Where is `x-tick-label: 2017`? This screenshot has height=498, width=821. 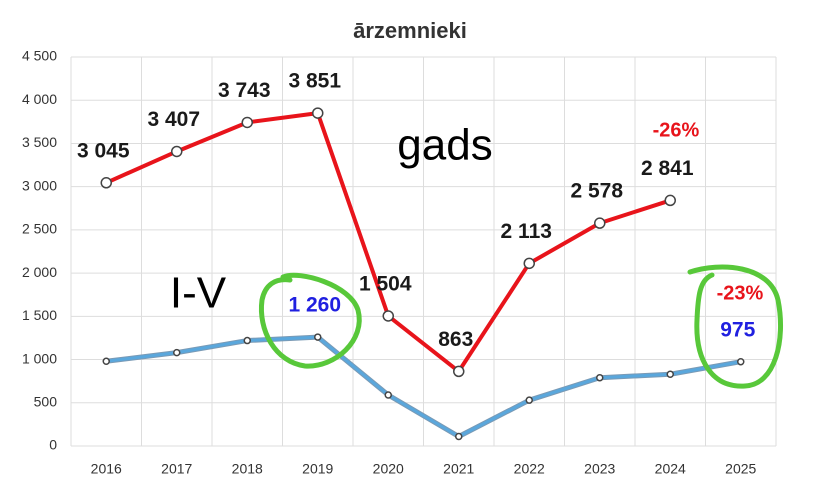 x-tick-label: 2017 is located at coordinates (176, 469).